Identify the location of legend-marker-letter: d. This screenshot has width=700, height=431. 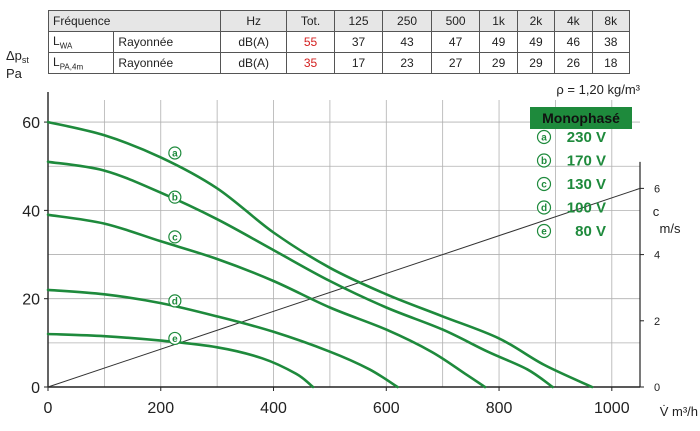
(544, 208).